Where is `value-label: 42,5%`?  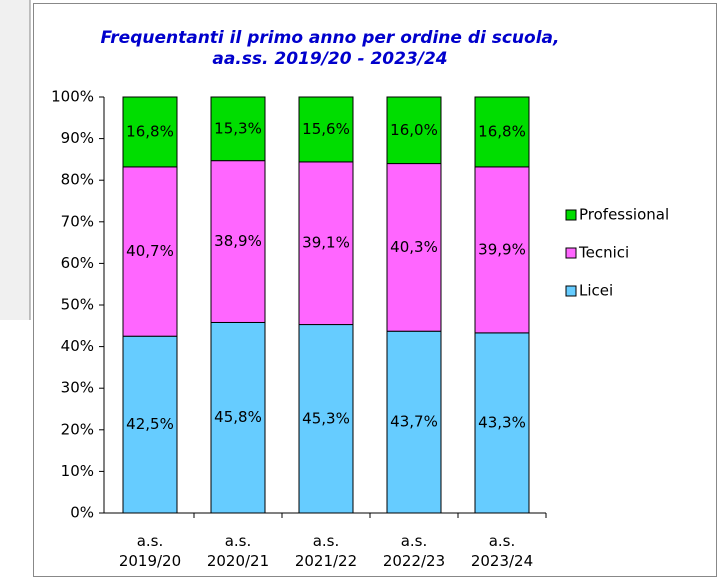 value-label: 42,5% is located at coordinates (150, 424).